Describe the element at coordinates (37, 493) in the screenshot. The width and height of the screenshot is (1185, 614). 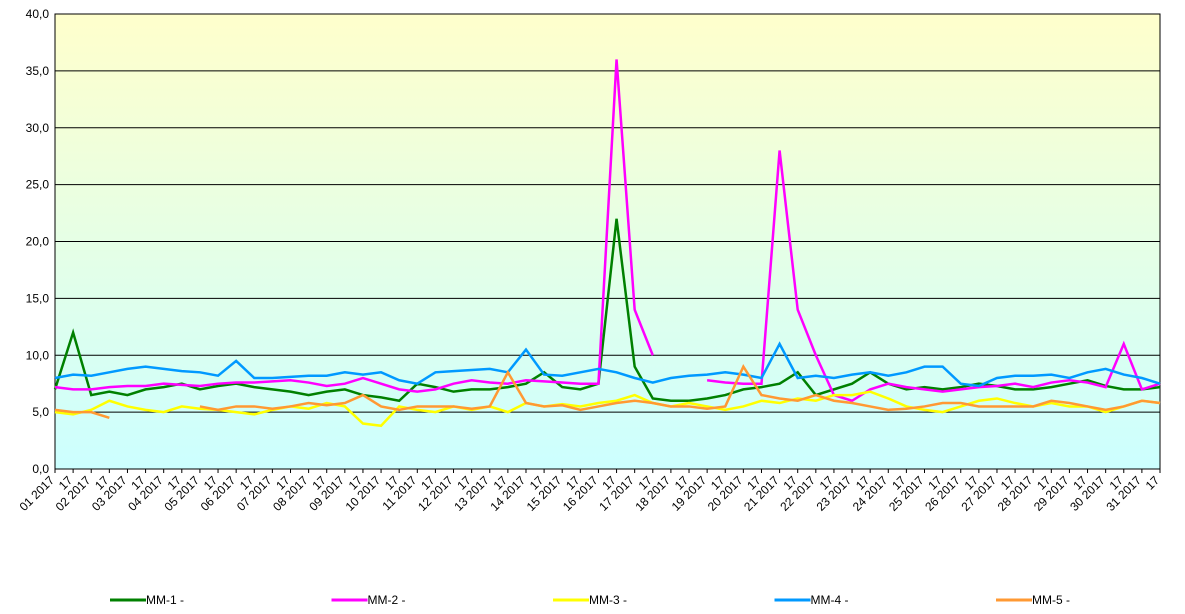
I see `x-tick-label: 01 2017` at that location.